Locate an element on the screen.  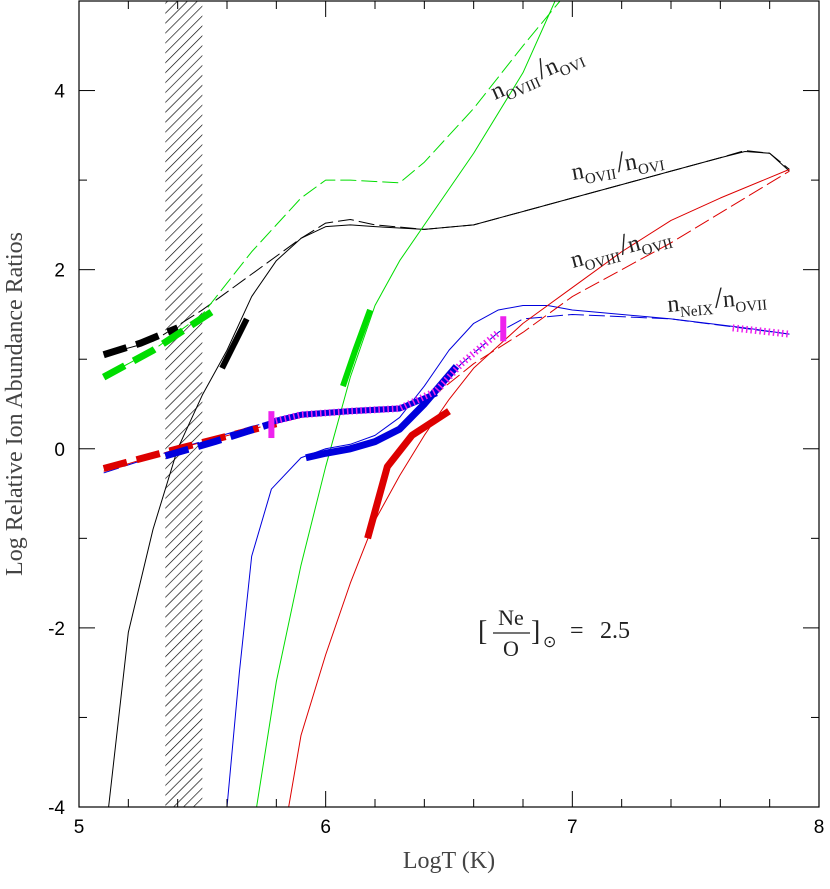
y-axis-label: Log Relative Ion Abundance Ratios is located at coordinates (15, 404).